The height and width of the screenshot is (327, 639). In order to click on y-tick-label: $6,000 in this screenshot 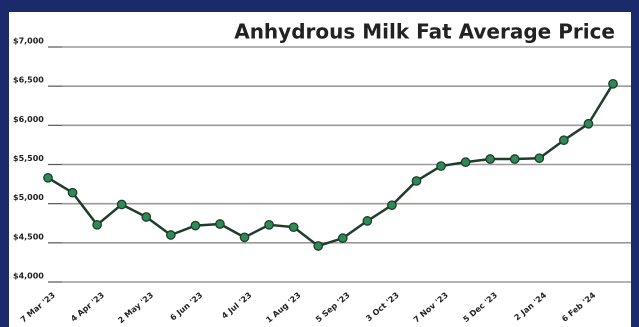, I will do `click(28, 119)`.